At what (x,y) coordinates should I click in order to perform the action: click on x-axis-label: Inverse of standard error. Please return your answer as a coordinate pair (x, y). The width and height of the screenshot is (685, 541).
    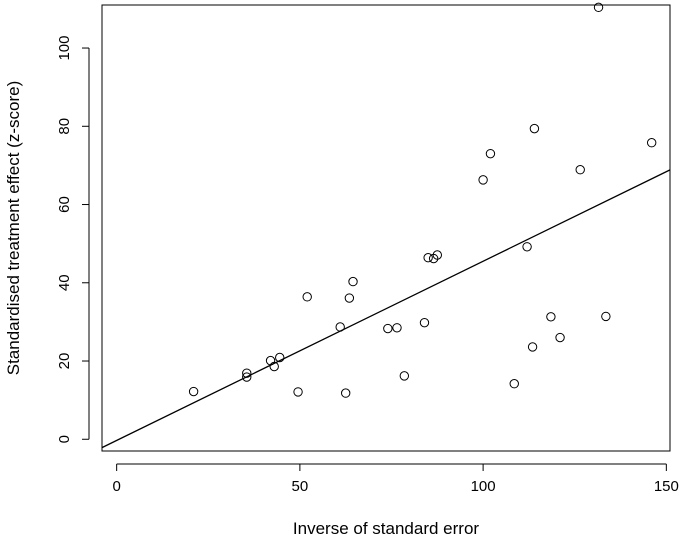
    Looking at the image, I should click on (386, 528).